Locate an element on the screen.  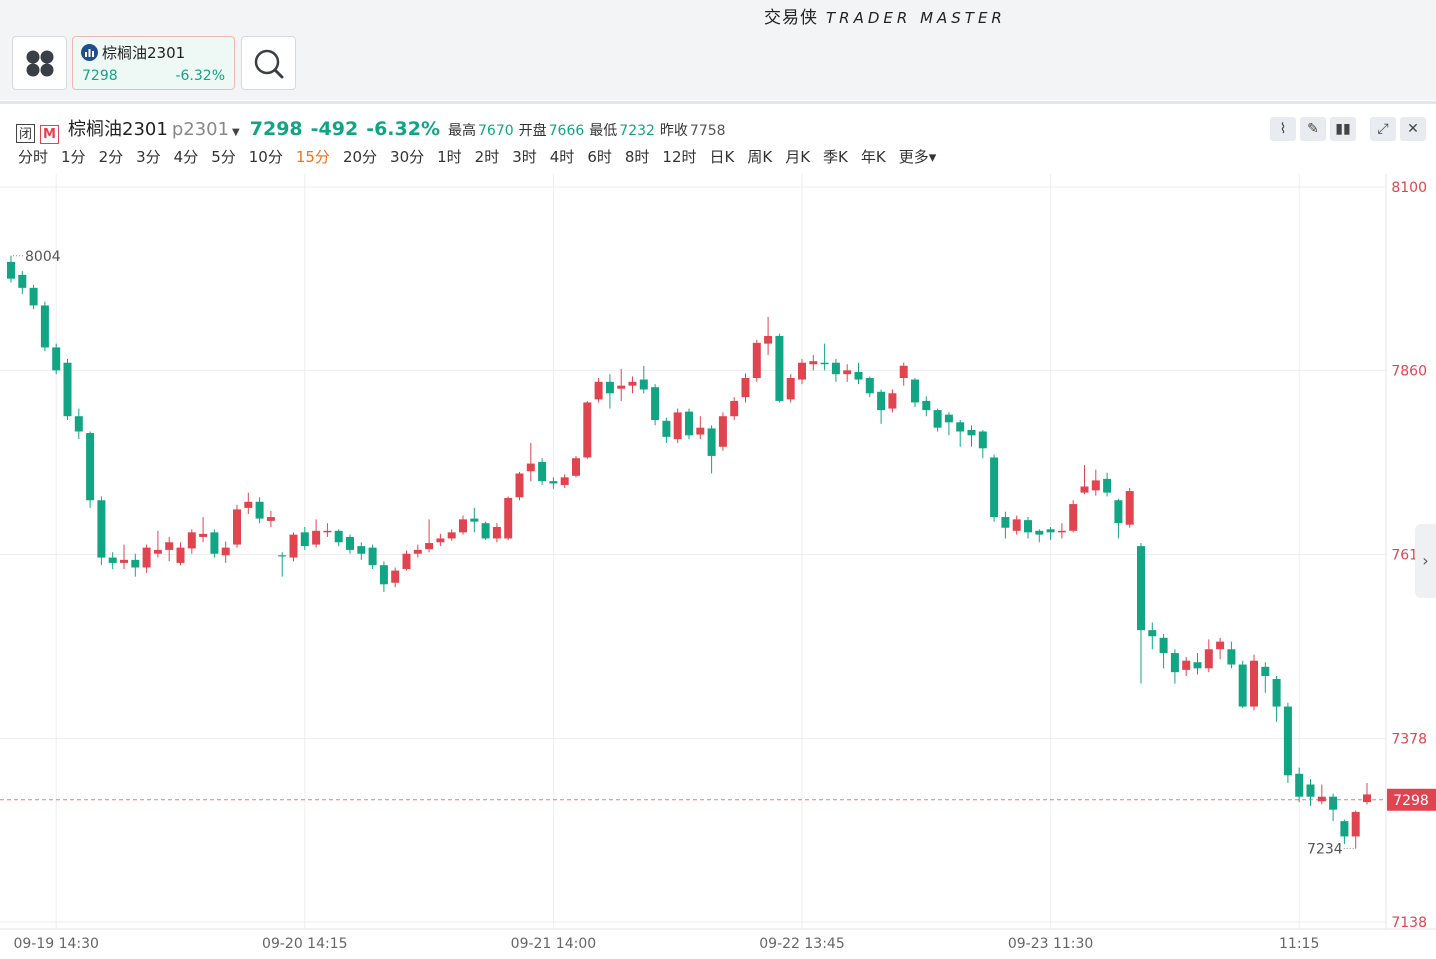
market-closed-icon: 闭 is located at coordinates (25, 133).